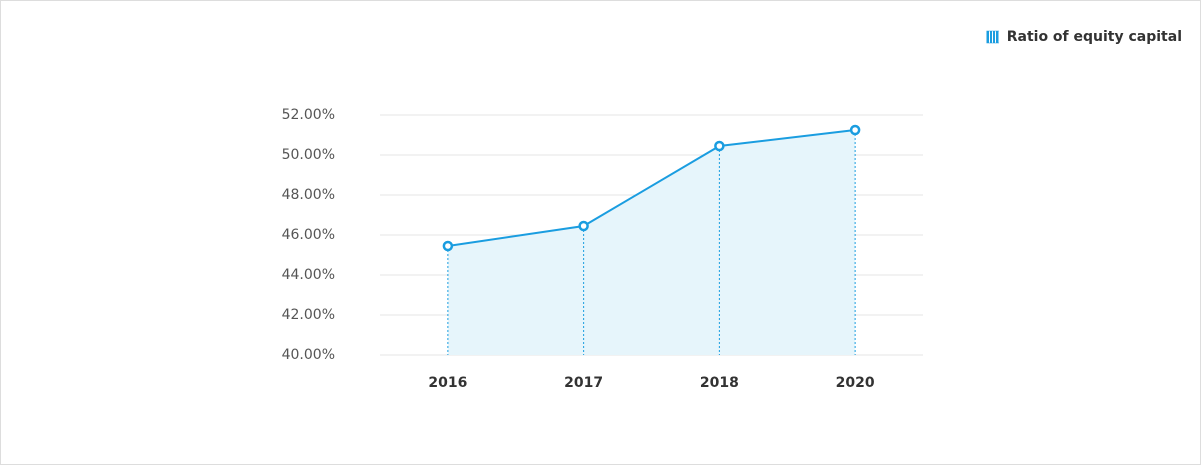 Image resolution: width=1201 pixels, height=465 pixels. What do you see at coordinates (719, 383) in the screenshot?
I see `x-tick-label: 2018` at bounding box center [719, 383].